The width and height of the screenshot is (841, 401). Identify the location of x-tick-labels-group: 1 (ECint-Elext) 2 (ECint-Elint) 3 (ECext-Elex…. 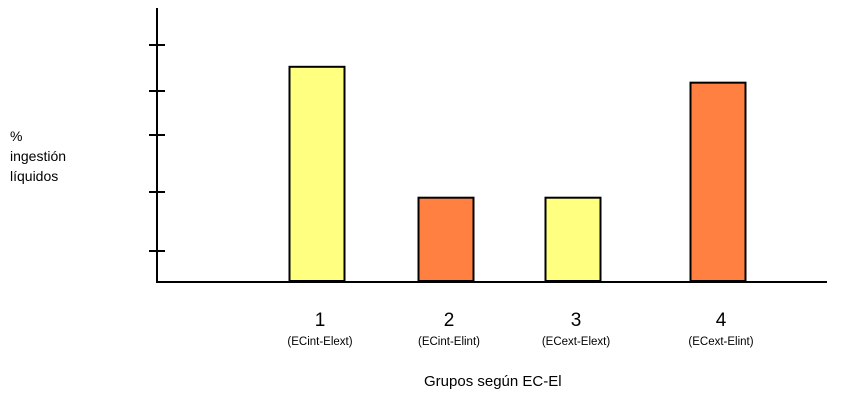
(520, 329).